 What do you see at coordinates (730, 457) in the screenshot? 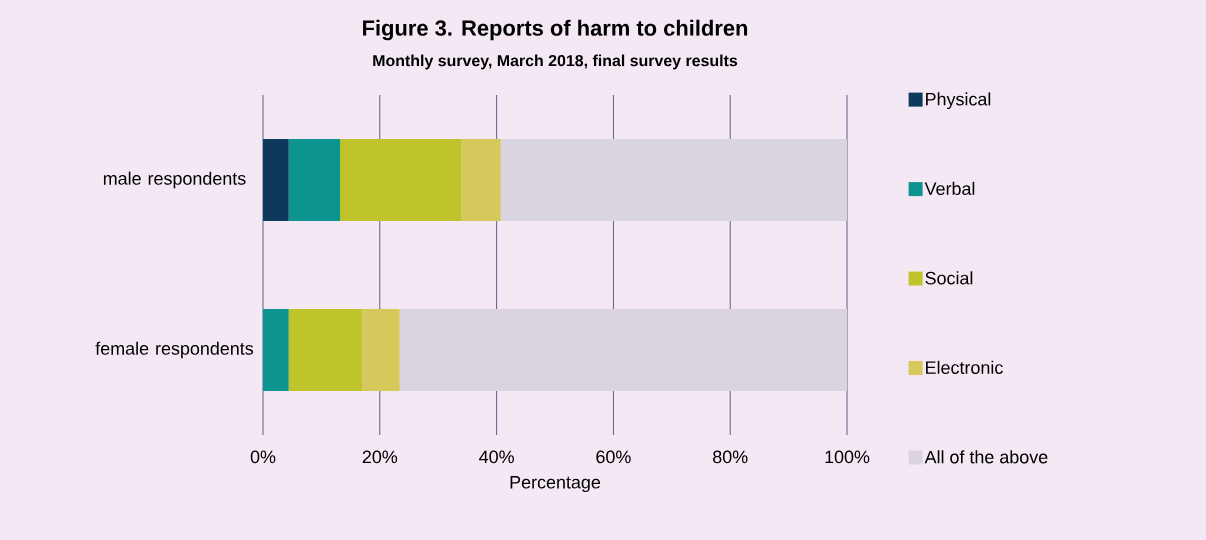
I see `x-tick-label: 80%` at bounding box center [730, 457].